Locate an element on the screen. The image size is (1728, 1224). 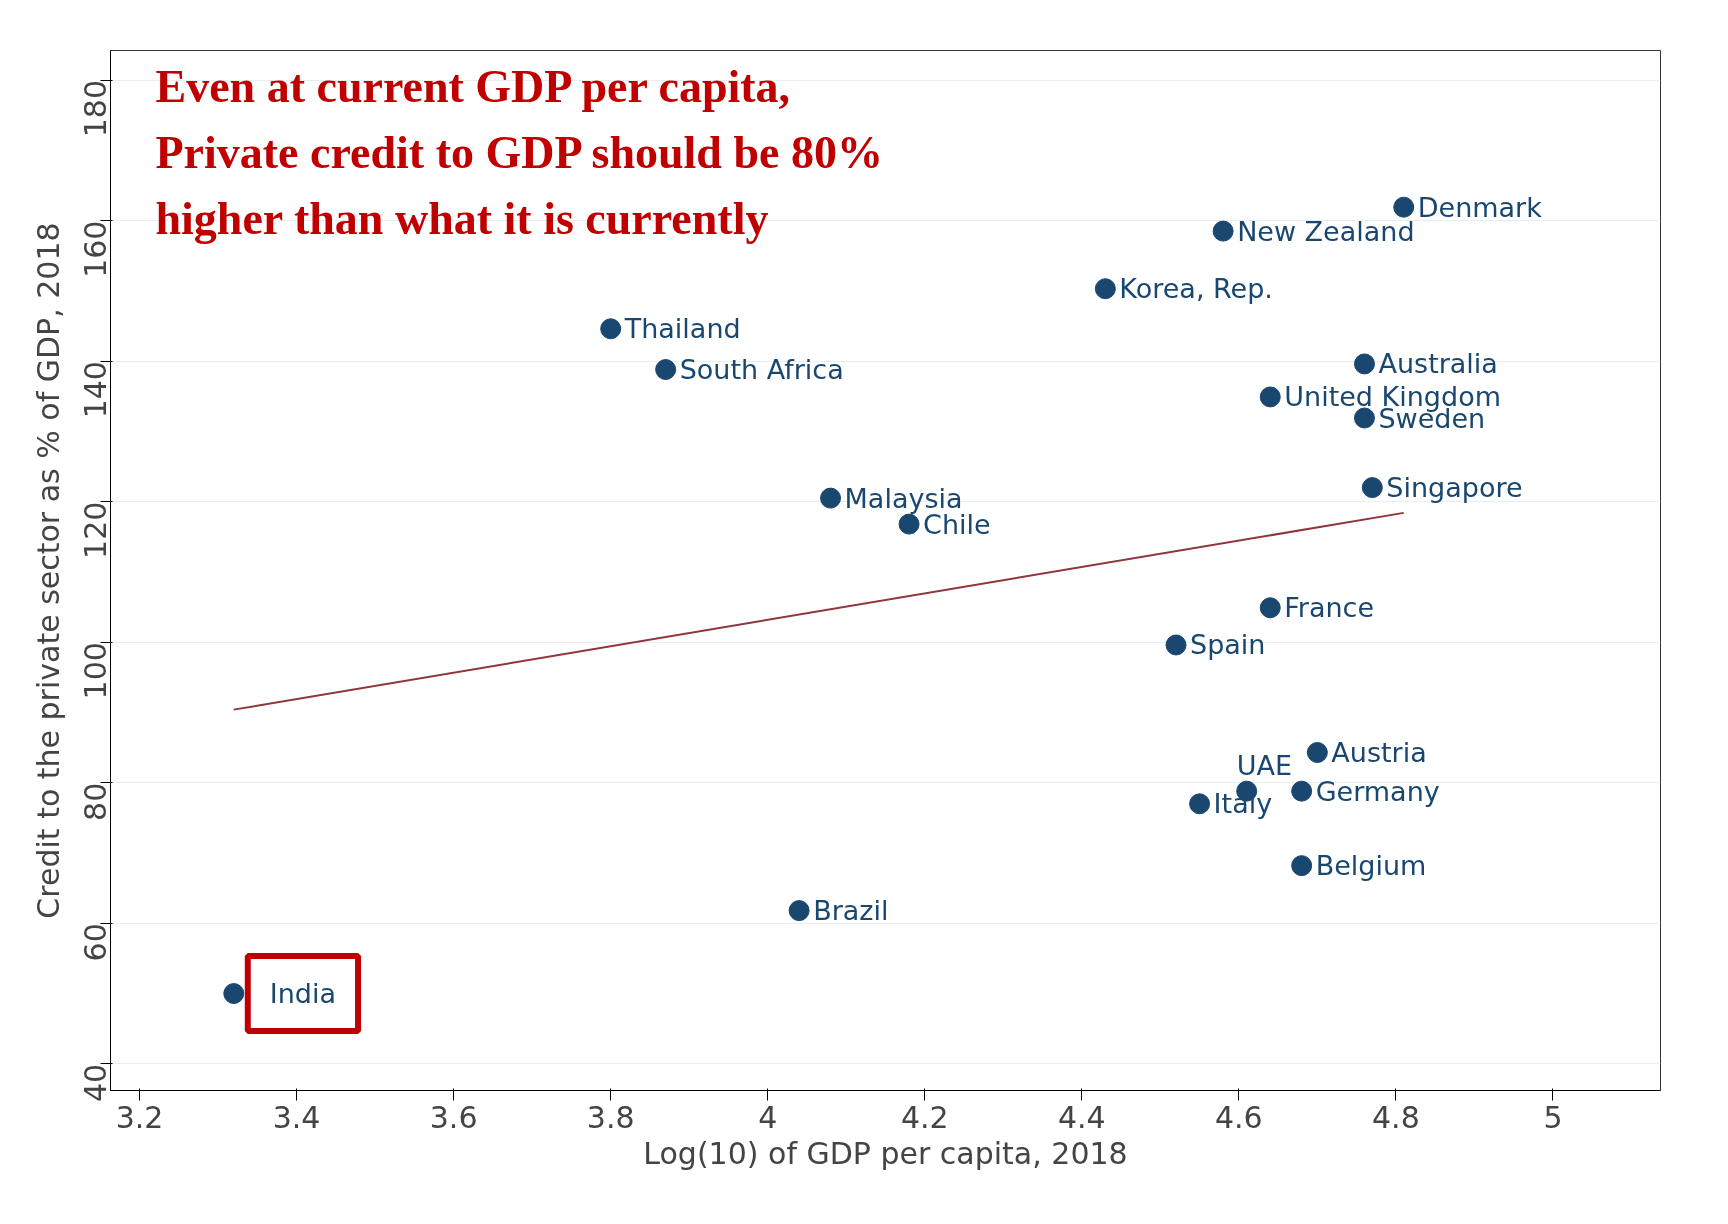
y-tick-label: 100 is located at coordinates (96, 671).